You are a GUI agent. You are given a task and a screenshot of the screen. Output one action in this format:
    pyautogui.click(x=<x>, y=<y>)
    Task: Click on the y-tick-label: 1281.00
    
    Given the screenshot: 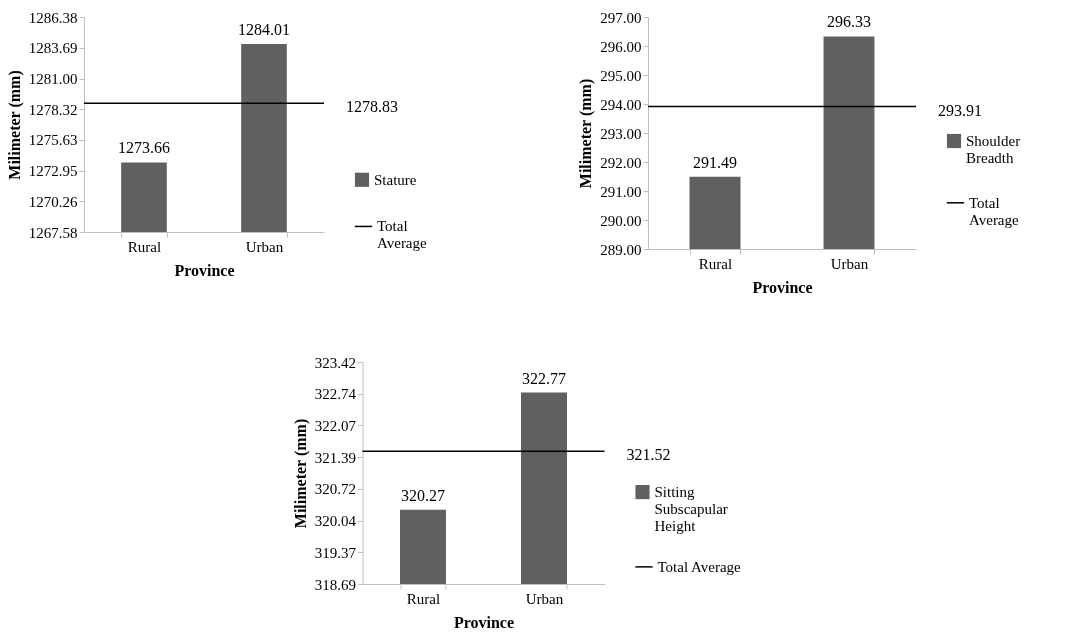 What is the action you would take?
    pyautogui.click(x=53, y=79)
    